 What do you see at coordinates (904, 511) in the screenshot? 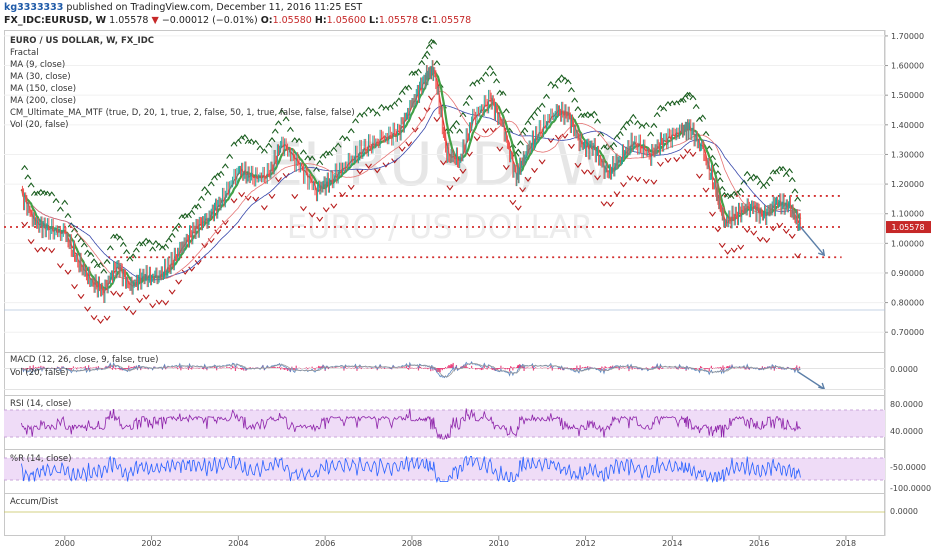
I see `accum-axis-0: 0.0000` at bounding box center [904, 511].